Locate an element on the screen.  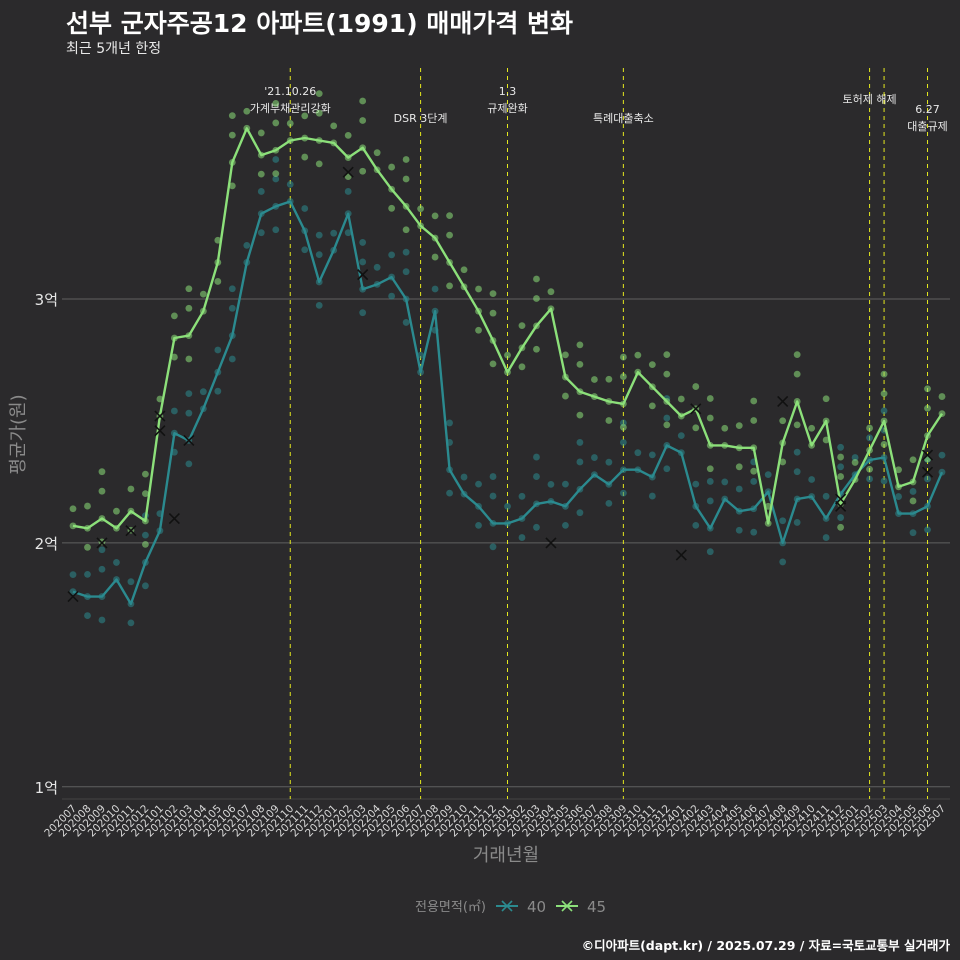
event-label: DSR 3단계 is located at coordinates (421, 118).